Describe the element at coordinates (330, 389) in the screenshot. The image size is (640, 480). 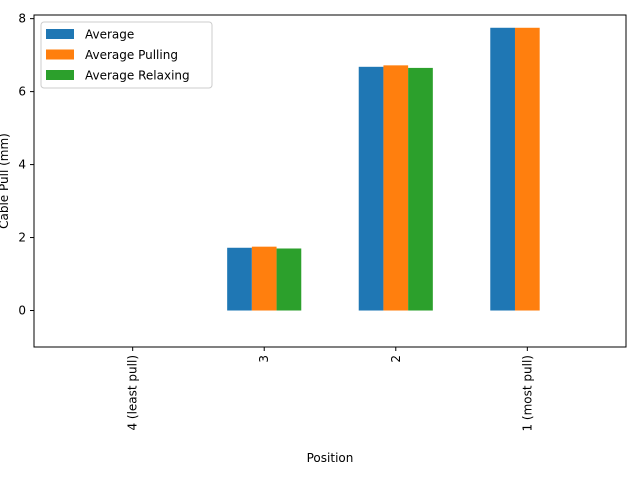
I see `x-axis: 4 (least pull) 3 2 1 (most pull)` at that location.